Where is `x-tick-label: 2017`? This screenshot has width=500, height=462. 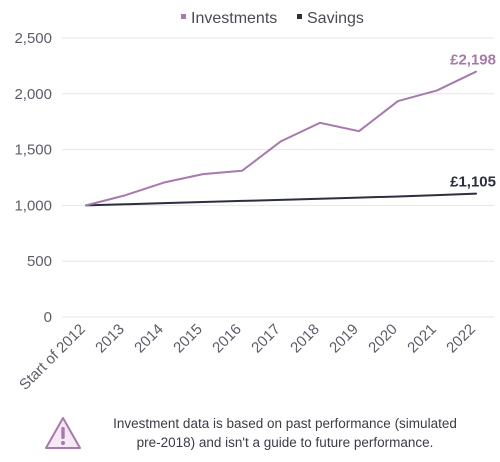
x-tick-label: 2017 is located at coordinates (266, 339).